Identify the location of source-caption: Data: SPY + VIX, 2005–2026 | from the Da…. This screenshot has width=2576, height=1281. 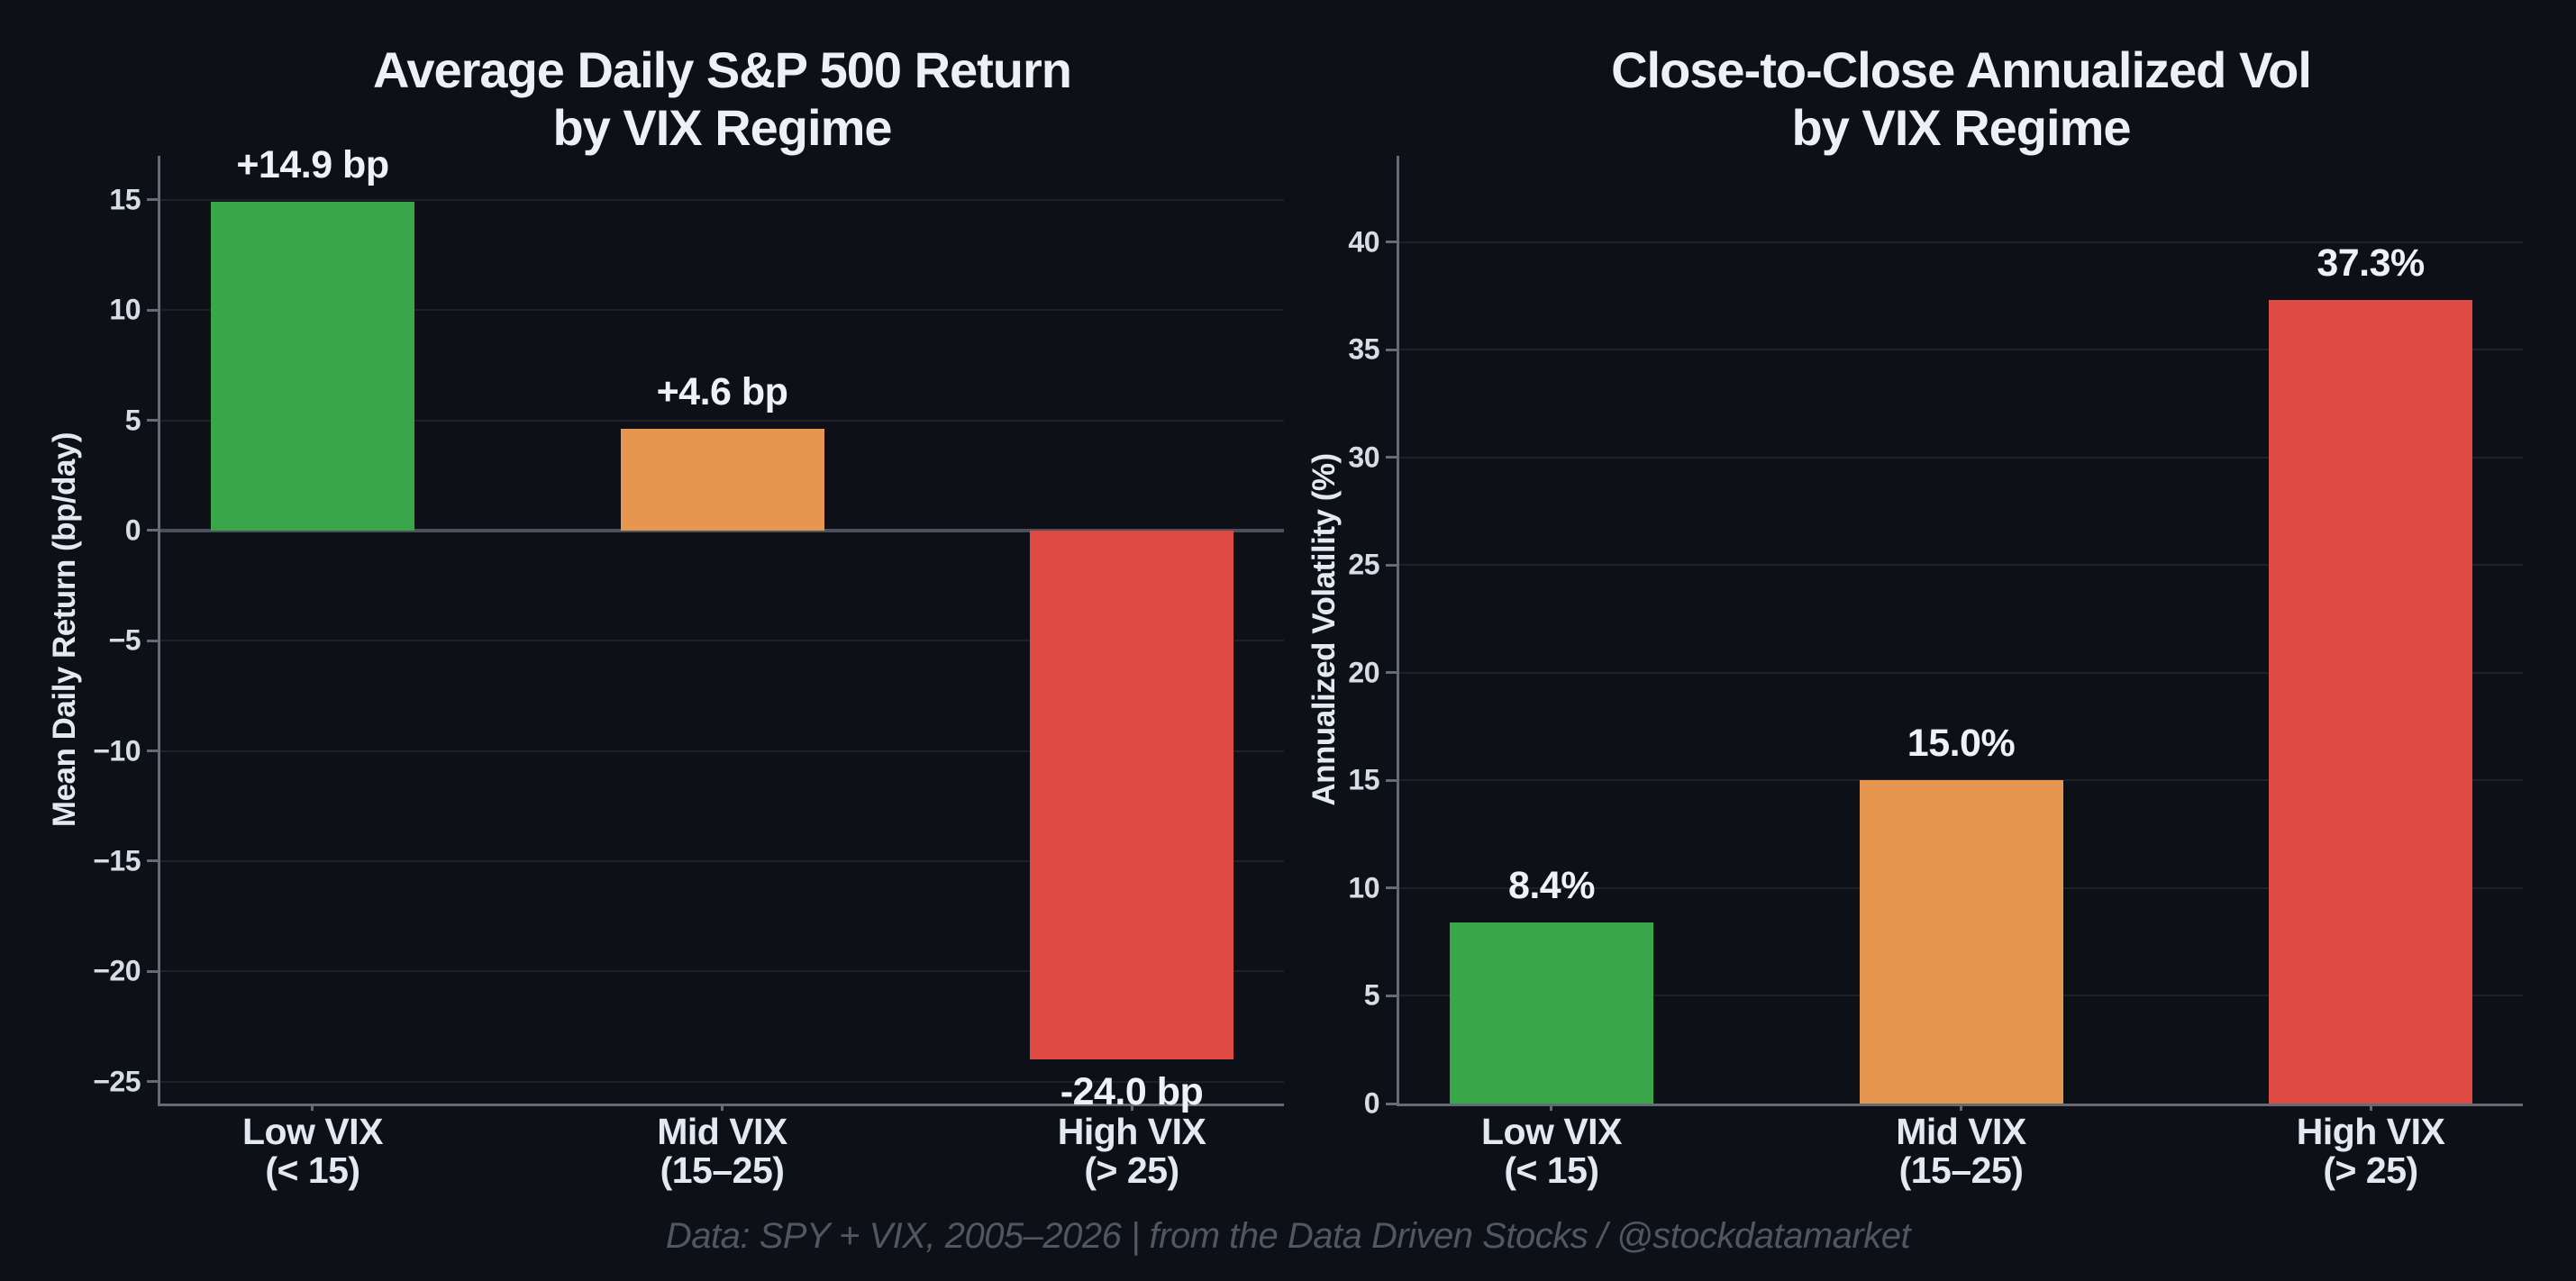
(1288, 1236).